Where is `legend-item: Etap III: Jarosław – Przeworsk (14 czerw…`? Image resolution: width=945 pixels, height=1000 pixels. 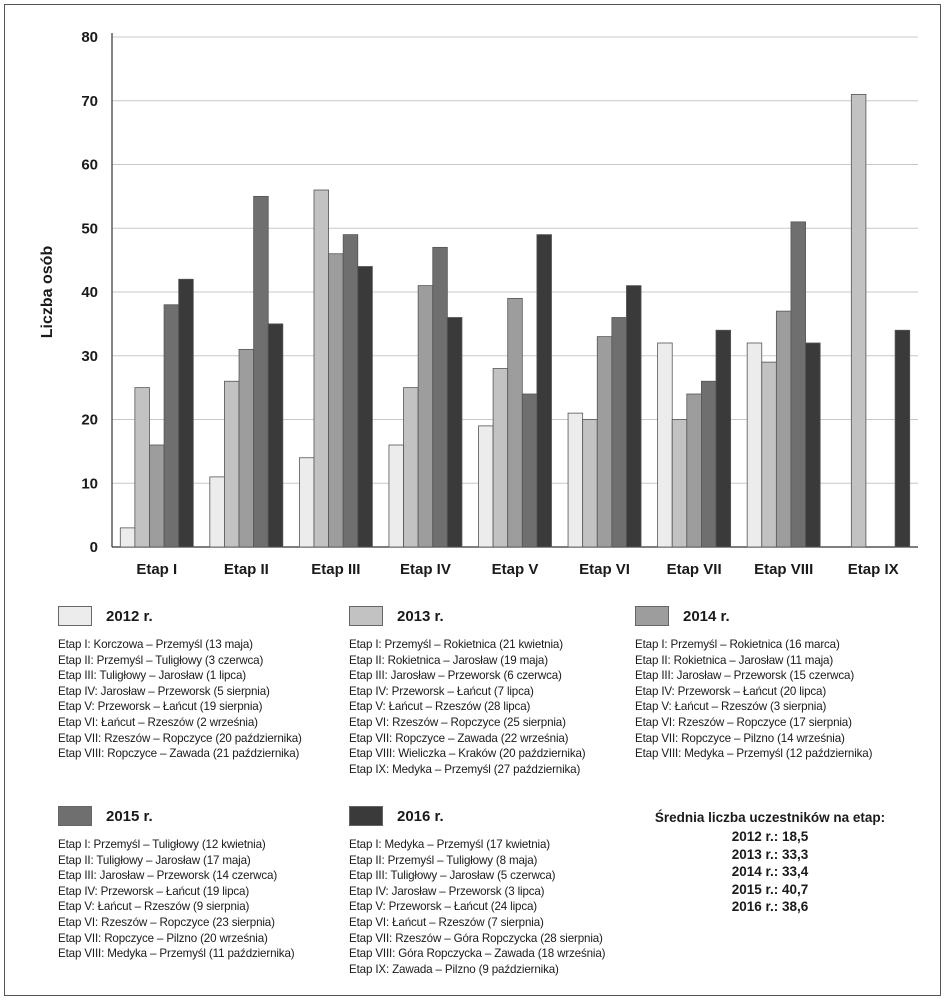 legend-item: Etap III: Jarosław – Przeworsk (14 czerw… is located at coordinates (168, 876).